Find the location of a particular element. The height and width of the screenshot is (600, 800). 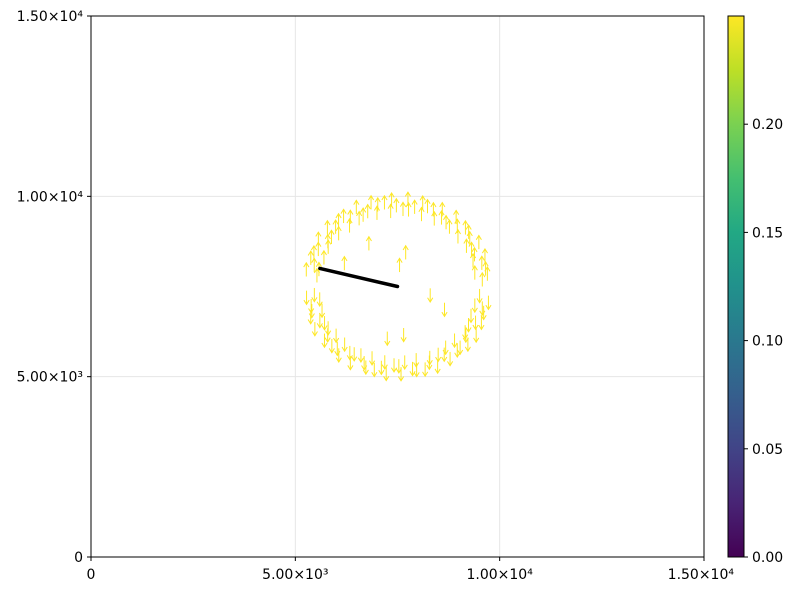

colorbar: 0.00 0.05 0.10 0.15 0.20 is located at coordinates (755, 290).